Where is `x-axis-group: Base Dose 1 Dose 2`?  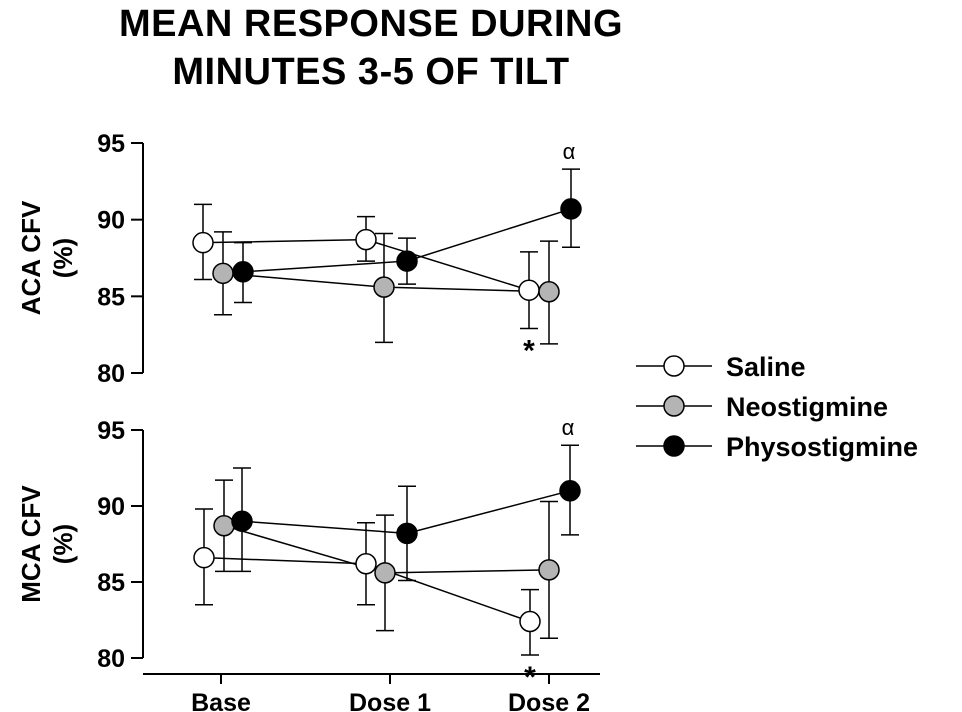 x-axis-group: Base Dose 1 Dose 2 is located at coordinates (371, 692).